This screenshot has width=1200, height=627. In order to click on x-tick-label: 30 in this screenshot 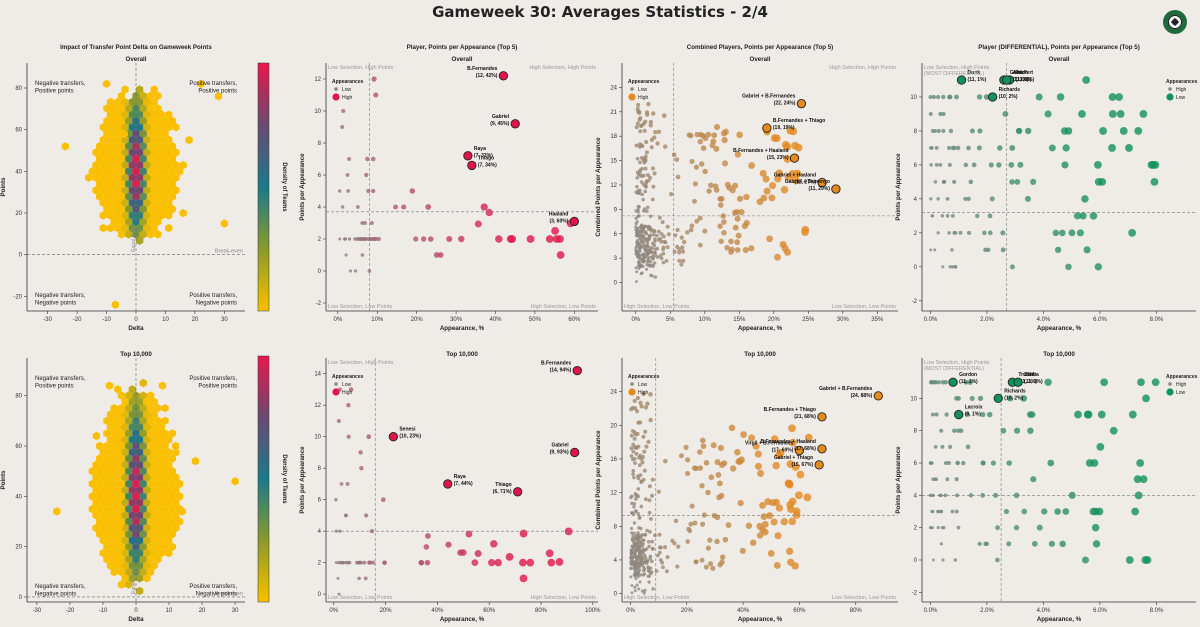, I will do `click(235, 611)`.